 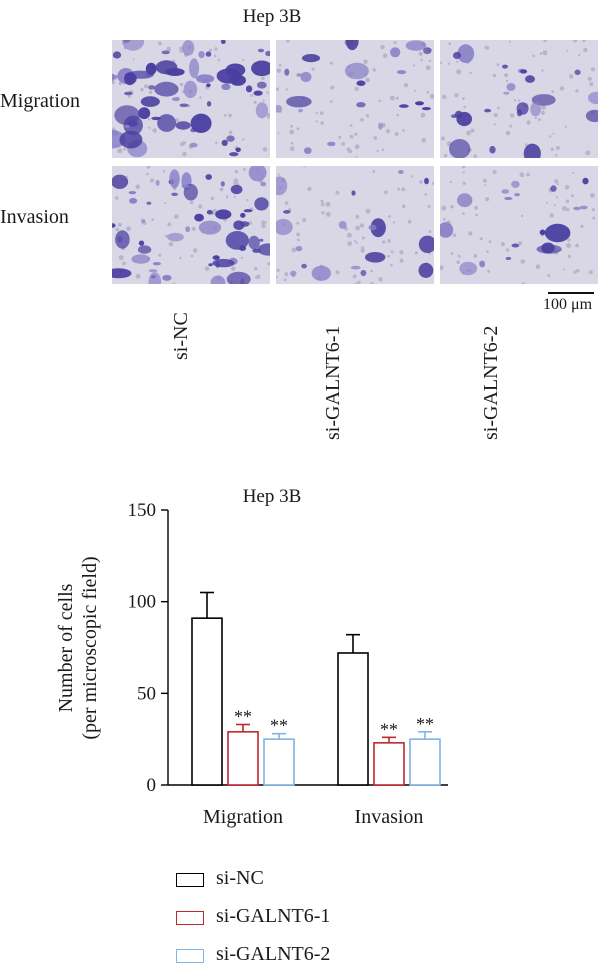 What do you see at coordinates (34, 217) in the screenshot?
I see `row-label-invasion: Invasion` at bounding box center [34, 217].